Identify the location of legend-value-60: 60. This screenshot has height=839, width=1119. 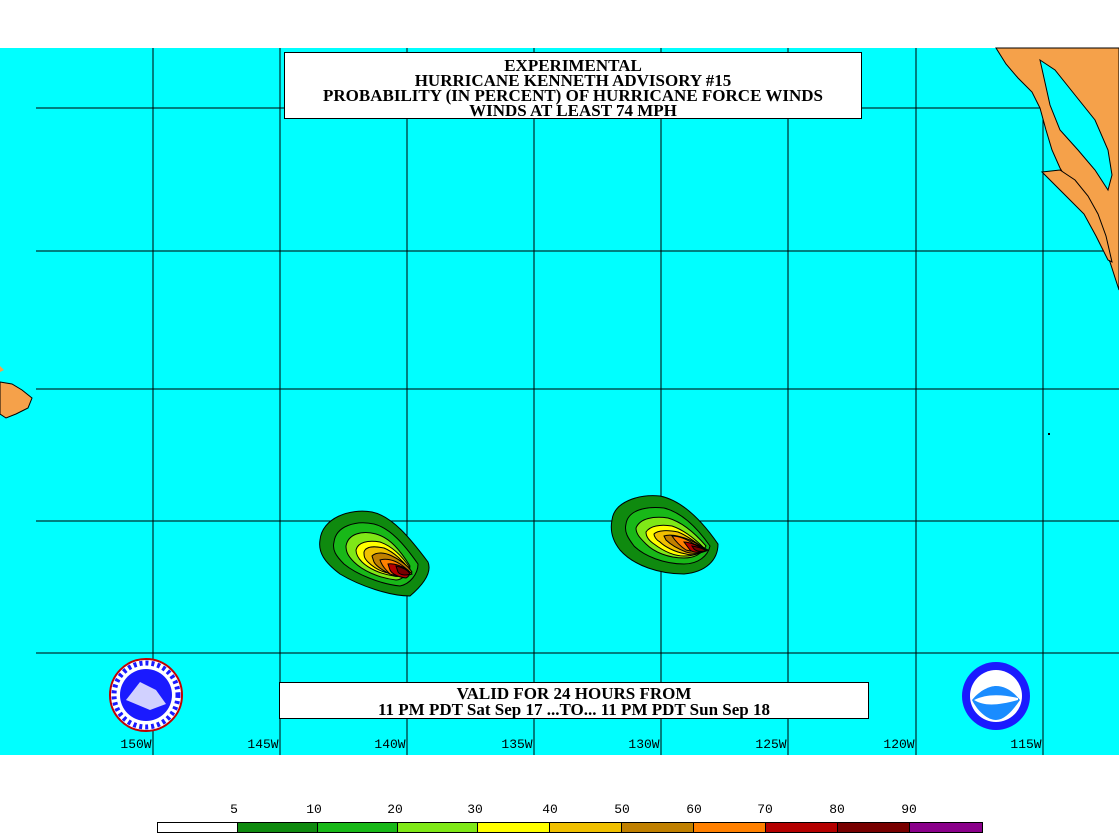
(694, 809).